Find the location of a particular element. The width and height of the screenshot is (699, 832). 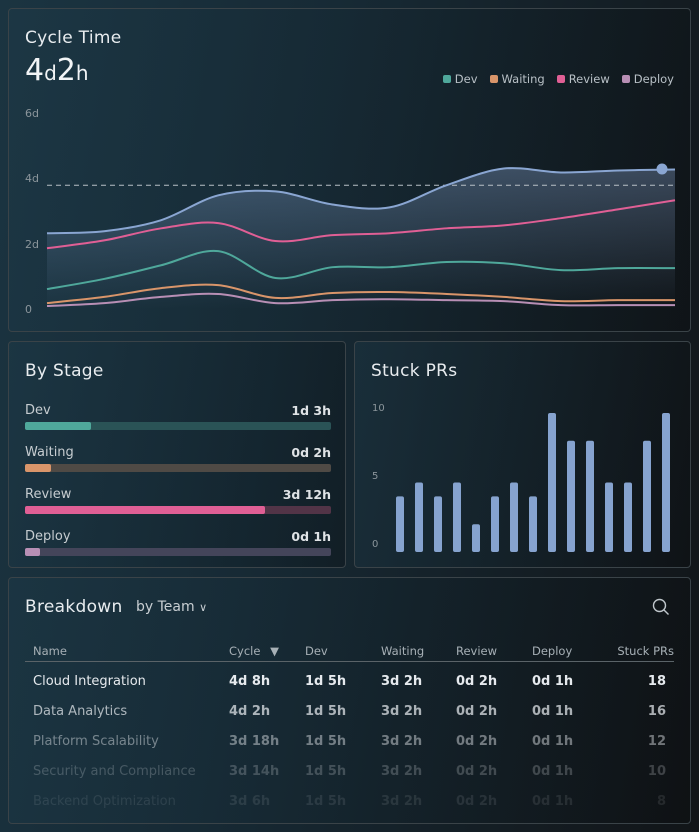

series-line-dev is located at coordinates (361, 270).